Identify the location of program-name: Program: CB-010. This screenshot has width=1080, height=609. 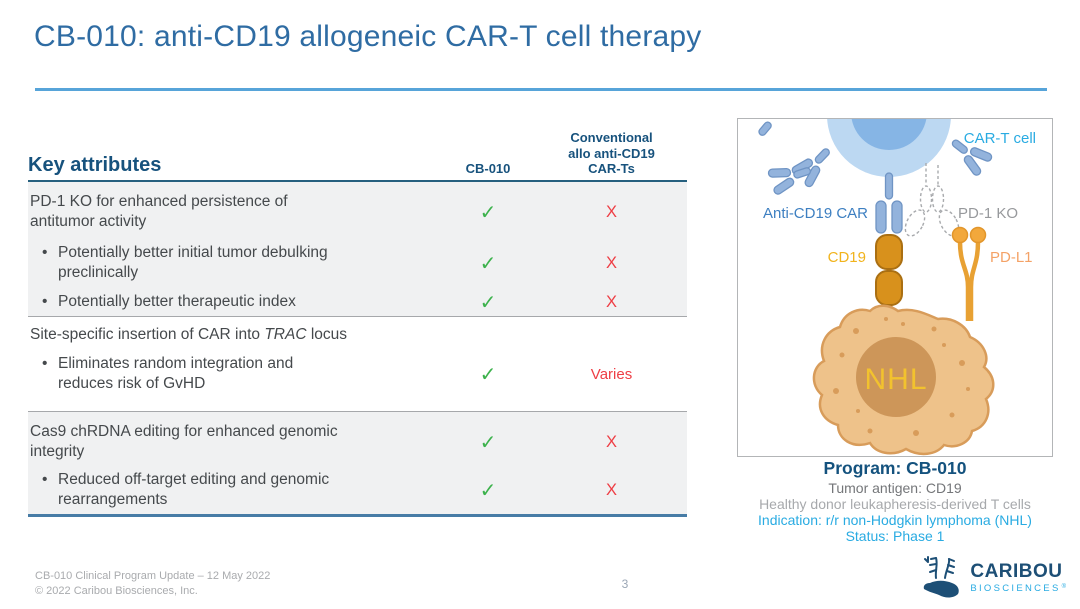
(895, 468).